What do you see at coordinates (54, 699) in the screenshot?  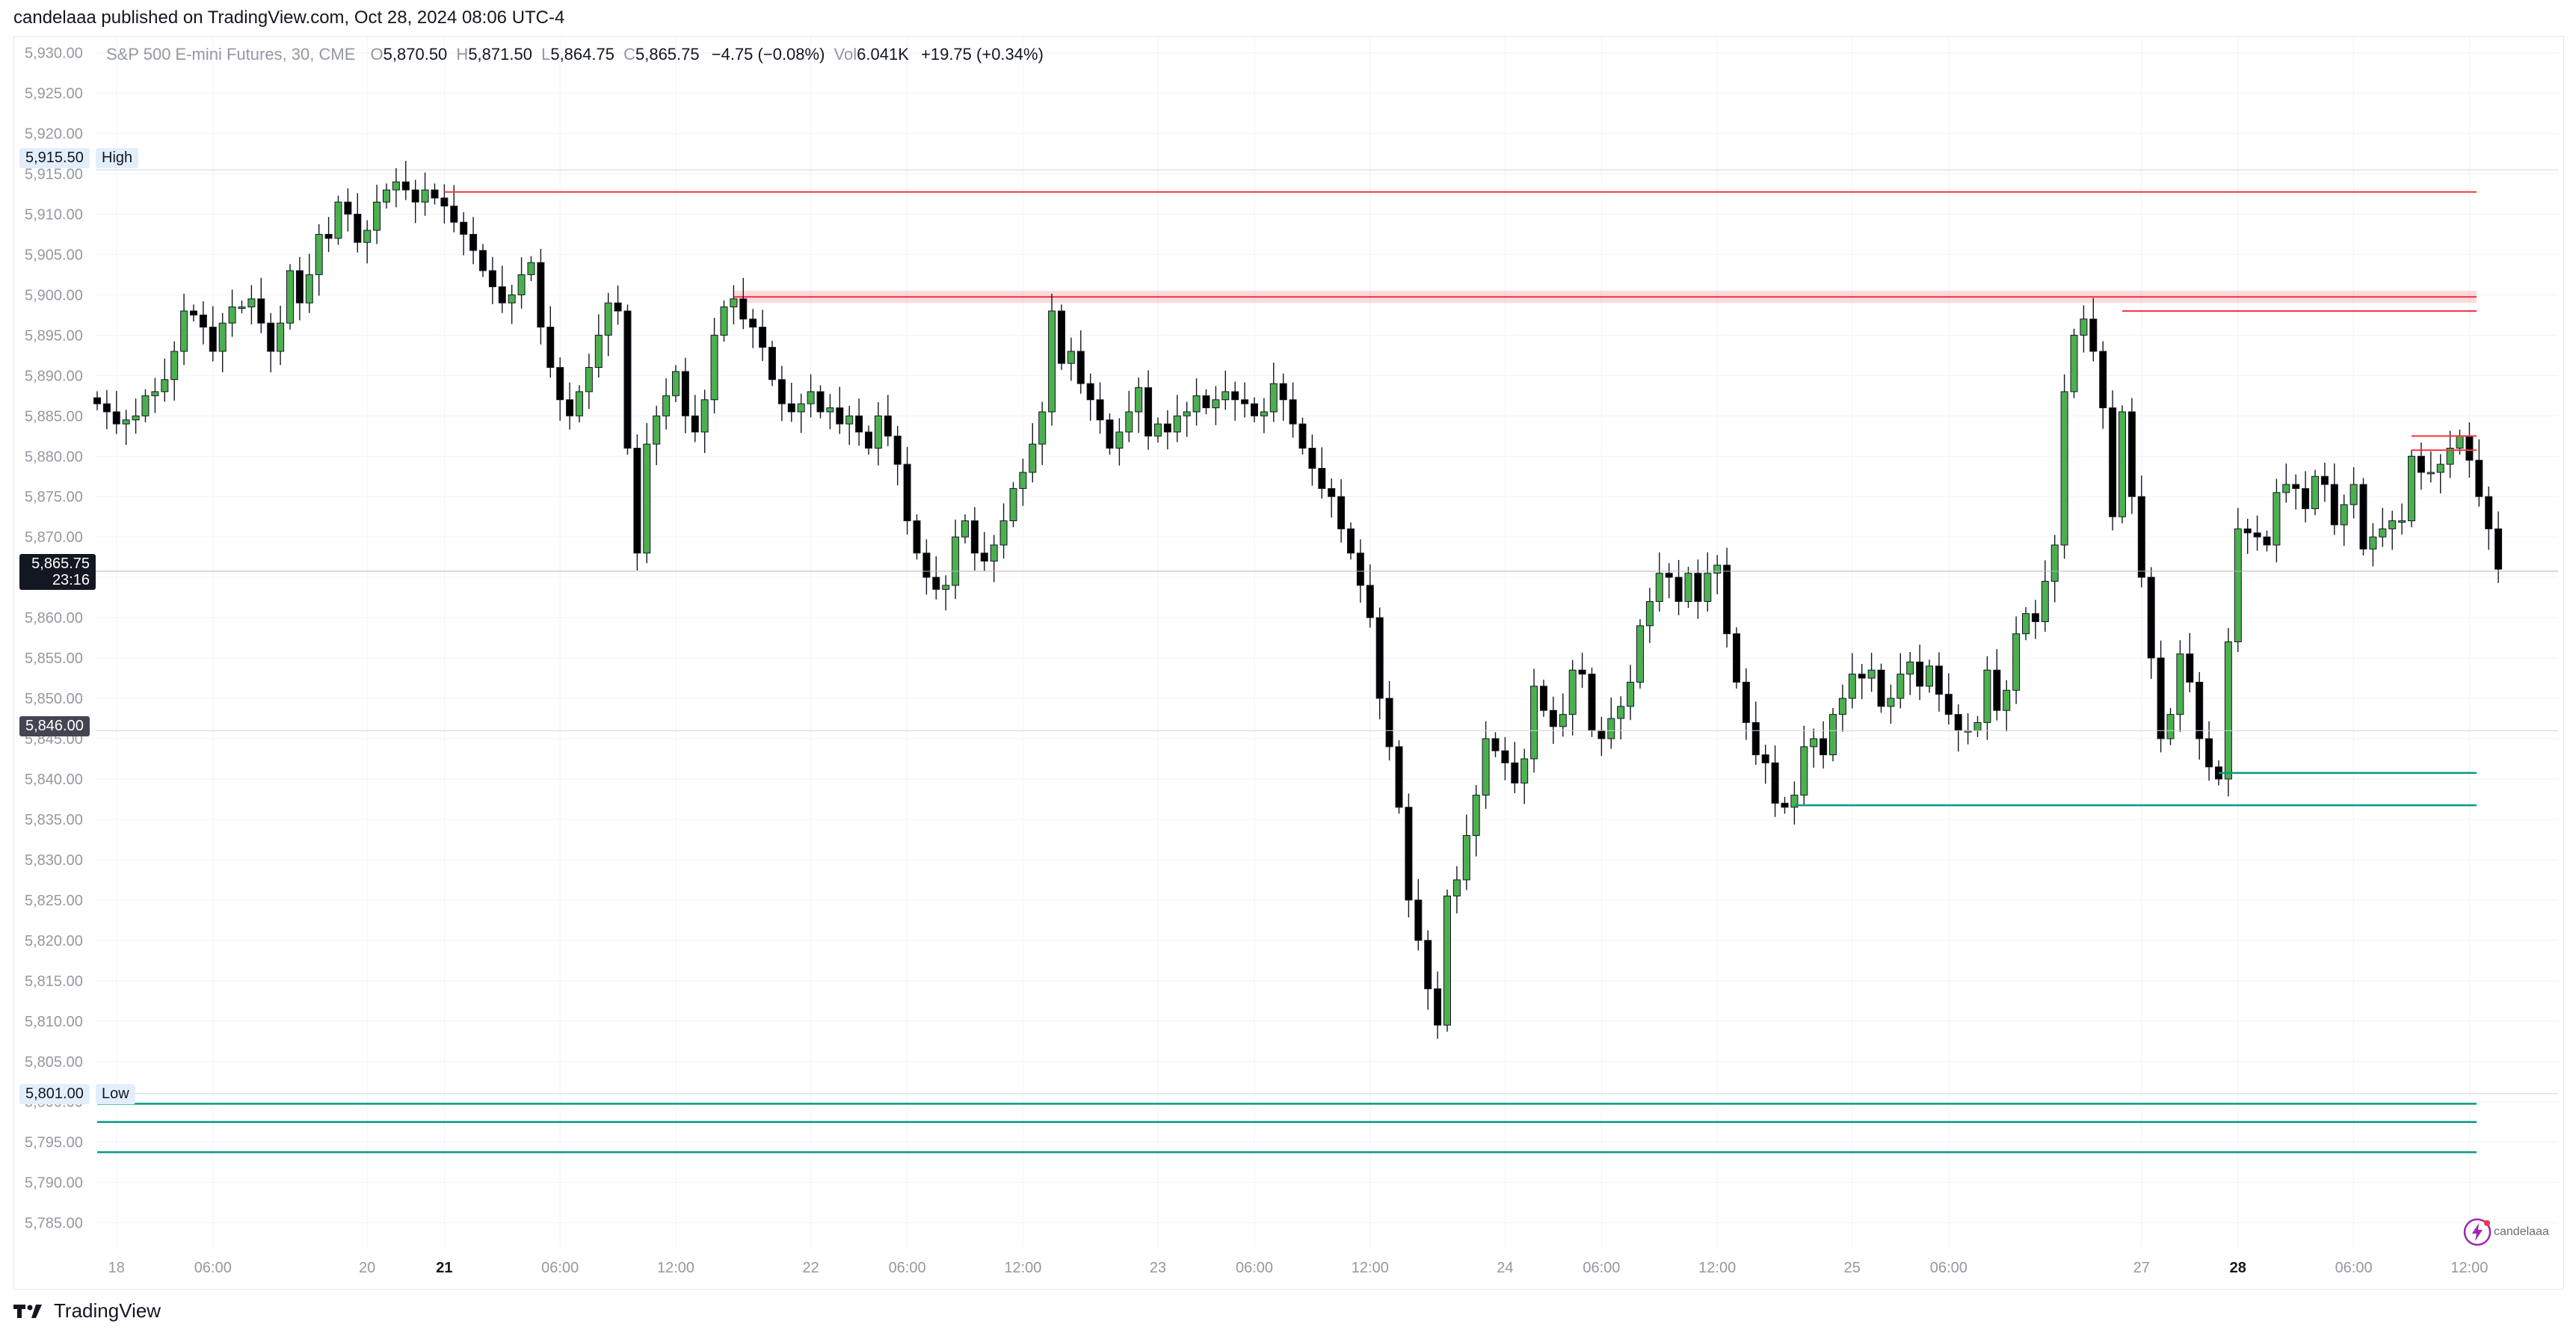 I see `y-tick-label: 5,850.00` at bounding box center [54, 699].